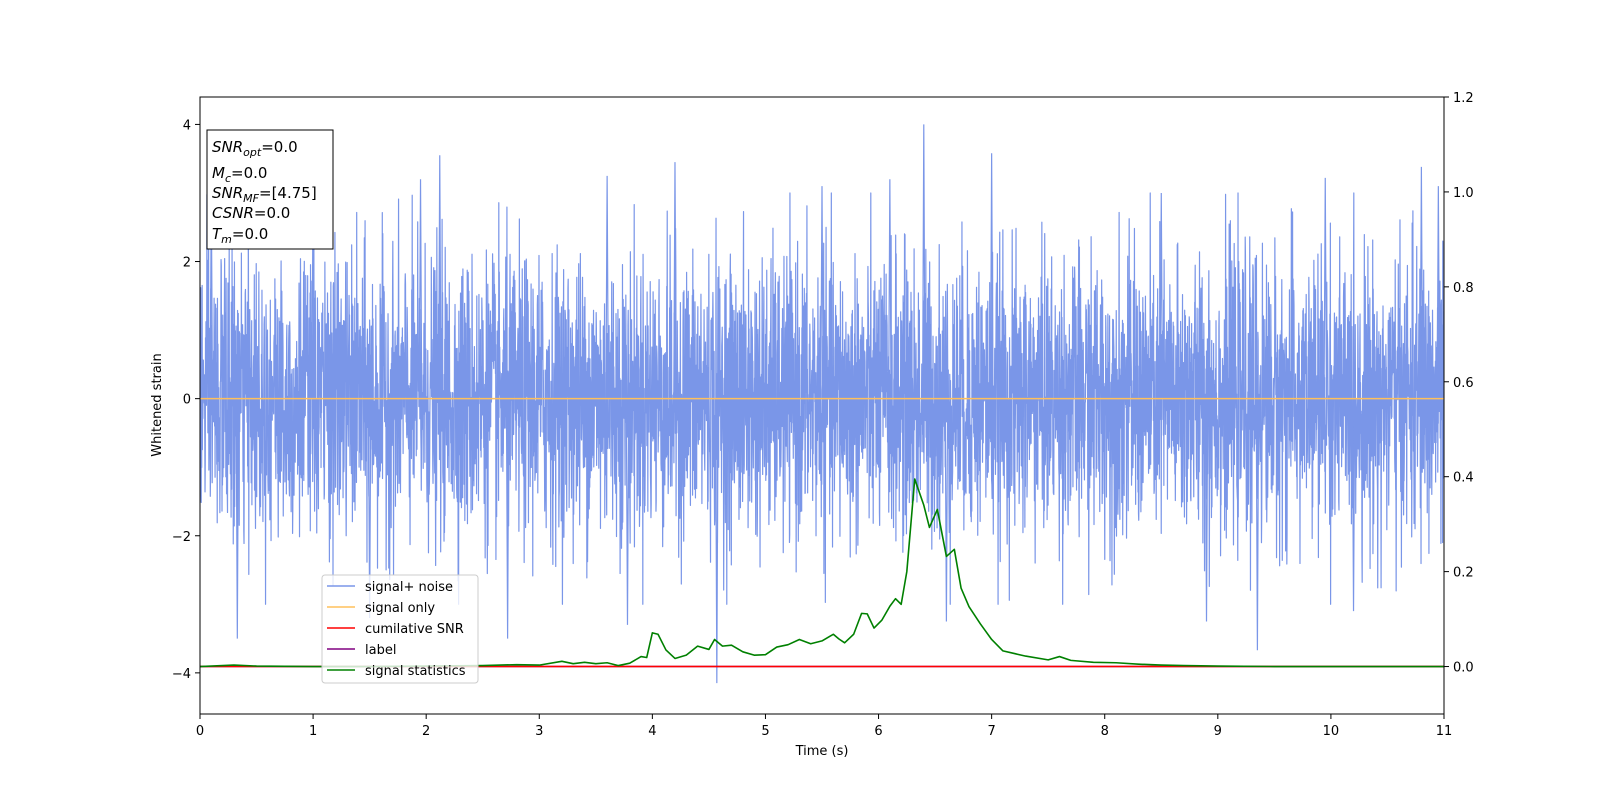  What do you see at coordinates (1218, 731) in the screenshot?
I see `x-tick-label: 9` at bounding box center [1218, 731].